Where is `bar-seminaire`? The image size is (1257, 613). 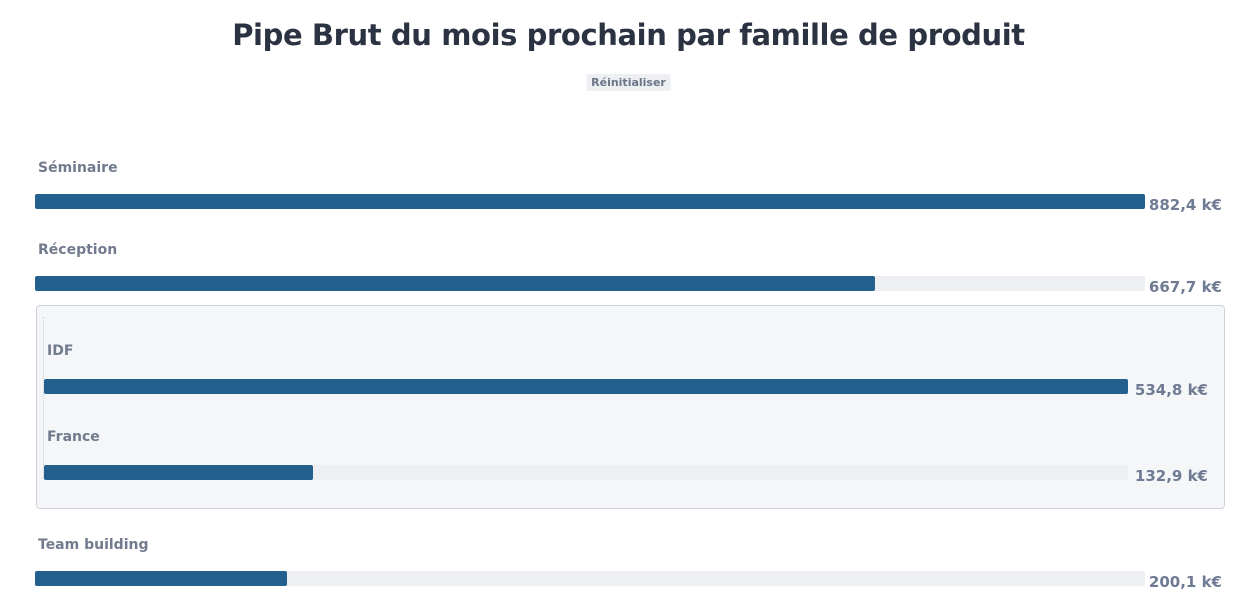 bar-seminaire is located at coordinates (590, 201).